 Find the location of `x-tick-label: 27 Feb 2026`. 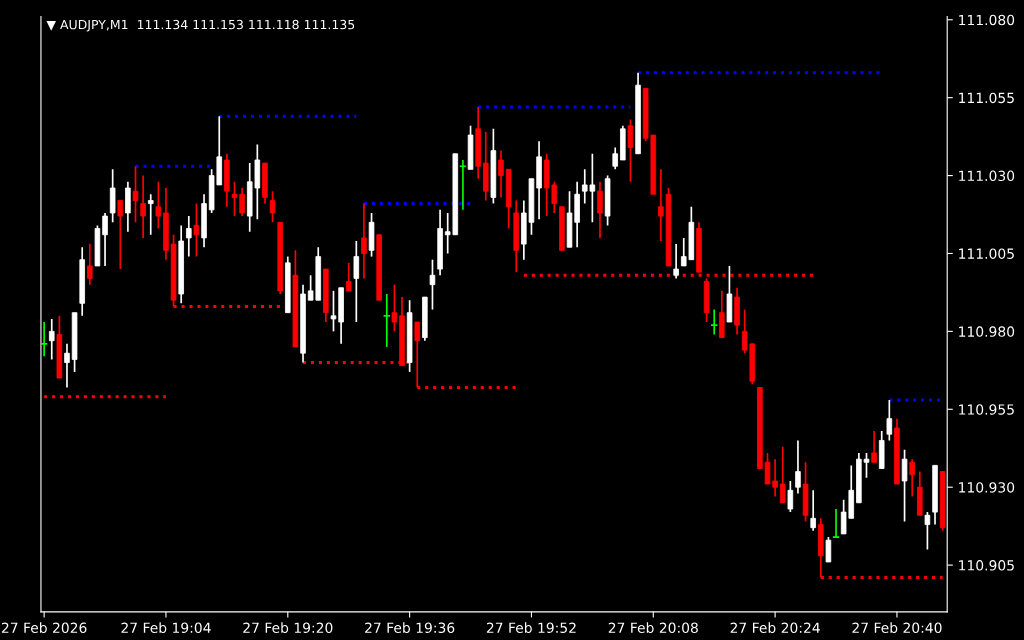

x-tick-label: 27 Feb 2026 is located at coordinates (44, 628).